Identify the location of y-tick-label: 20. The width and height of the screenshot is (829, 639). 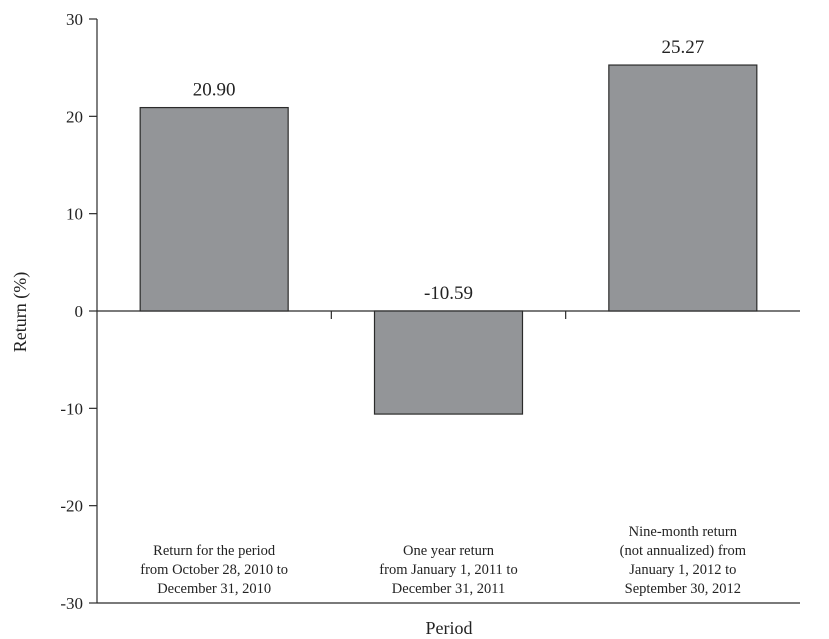
(74, 116).